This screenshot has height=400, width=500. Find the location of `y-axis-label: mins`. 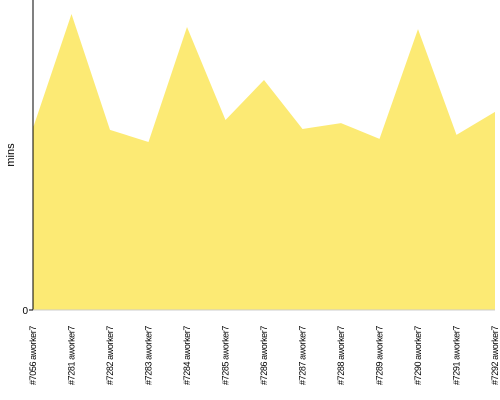

y-axis-label: mins is located at coordinates (11, 155).